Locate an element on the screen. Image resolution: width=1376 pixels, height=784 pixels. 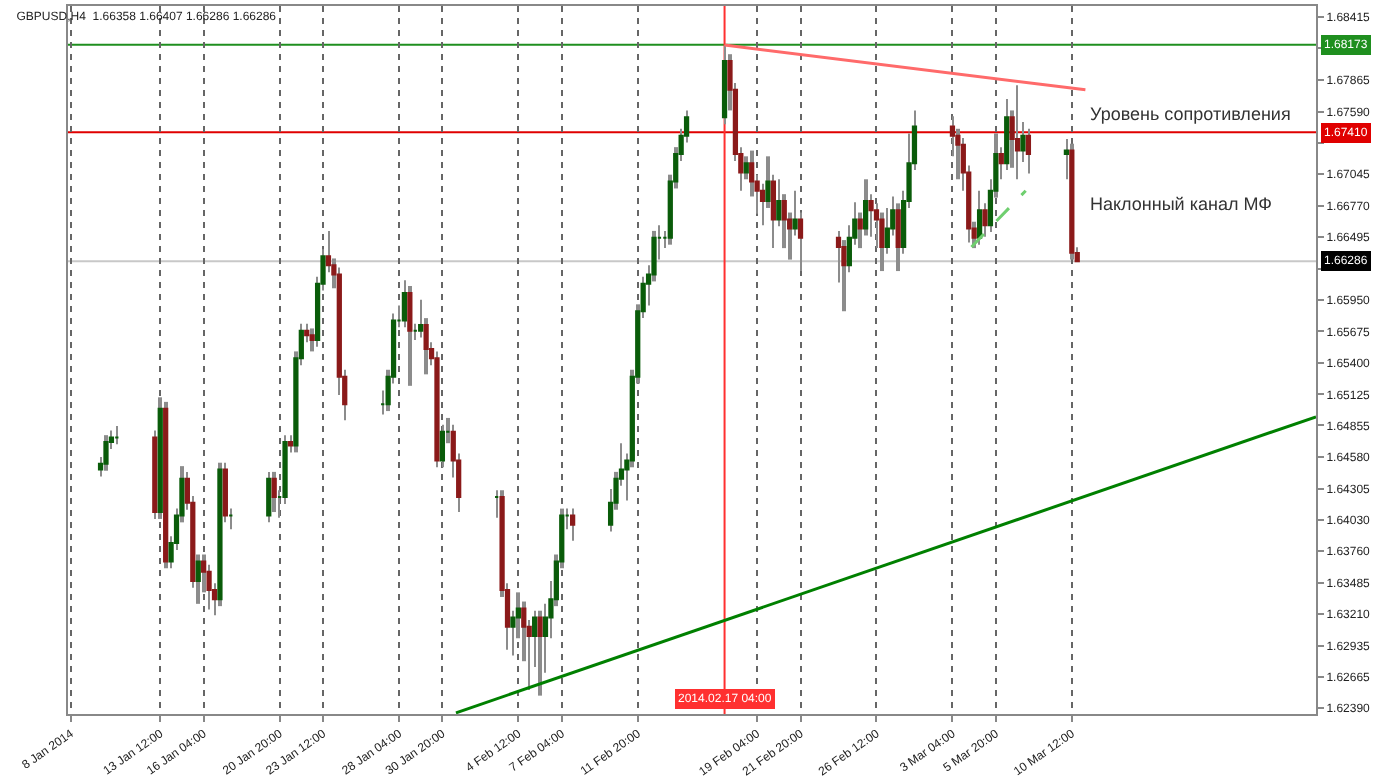
annotation: Уровень сопротивления is located at coordinates (1190, 114).